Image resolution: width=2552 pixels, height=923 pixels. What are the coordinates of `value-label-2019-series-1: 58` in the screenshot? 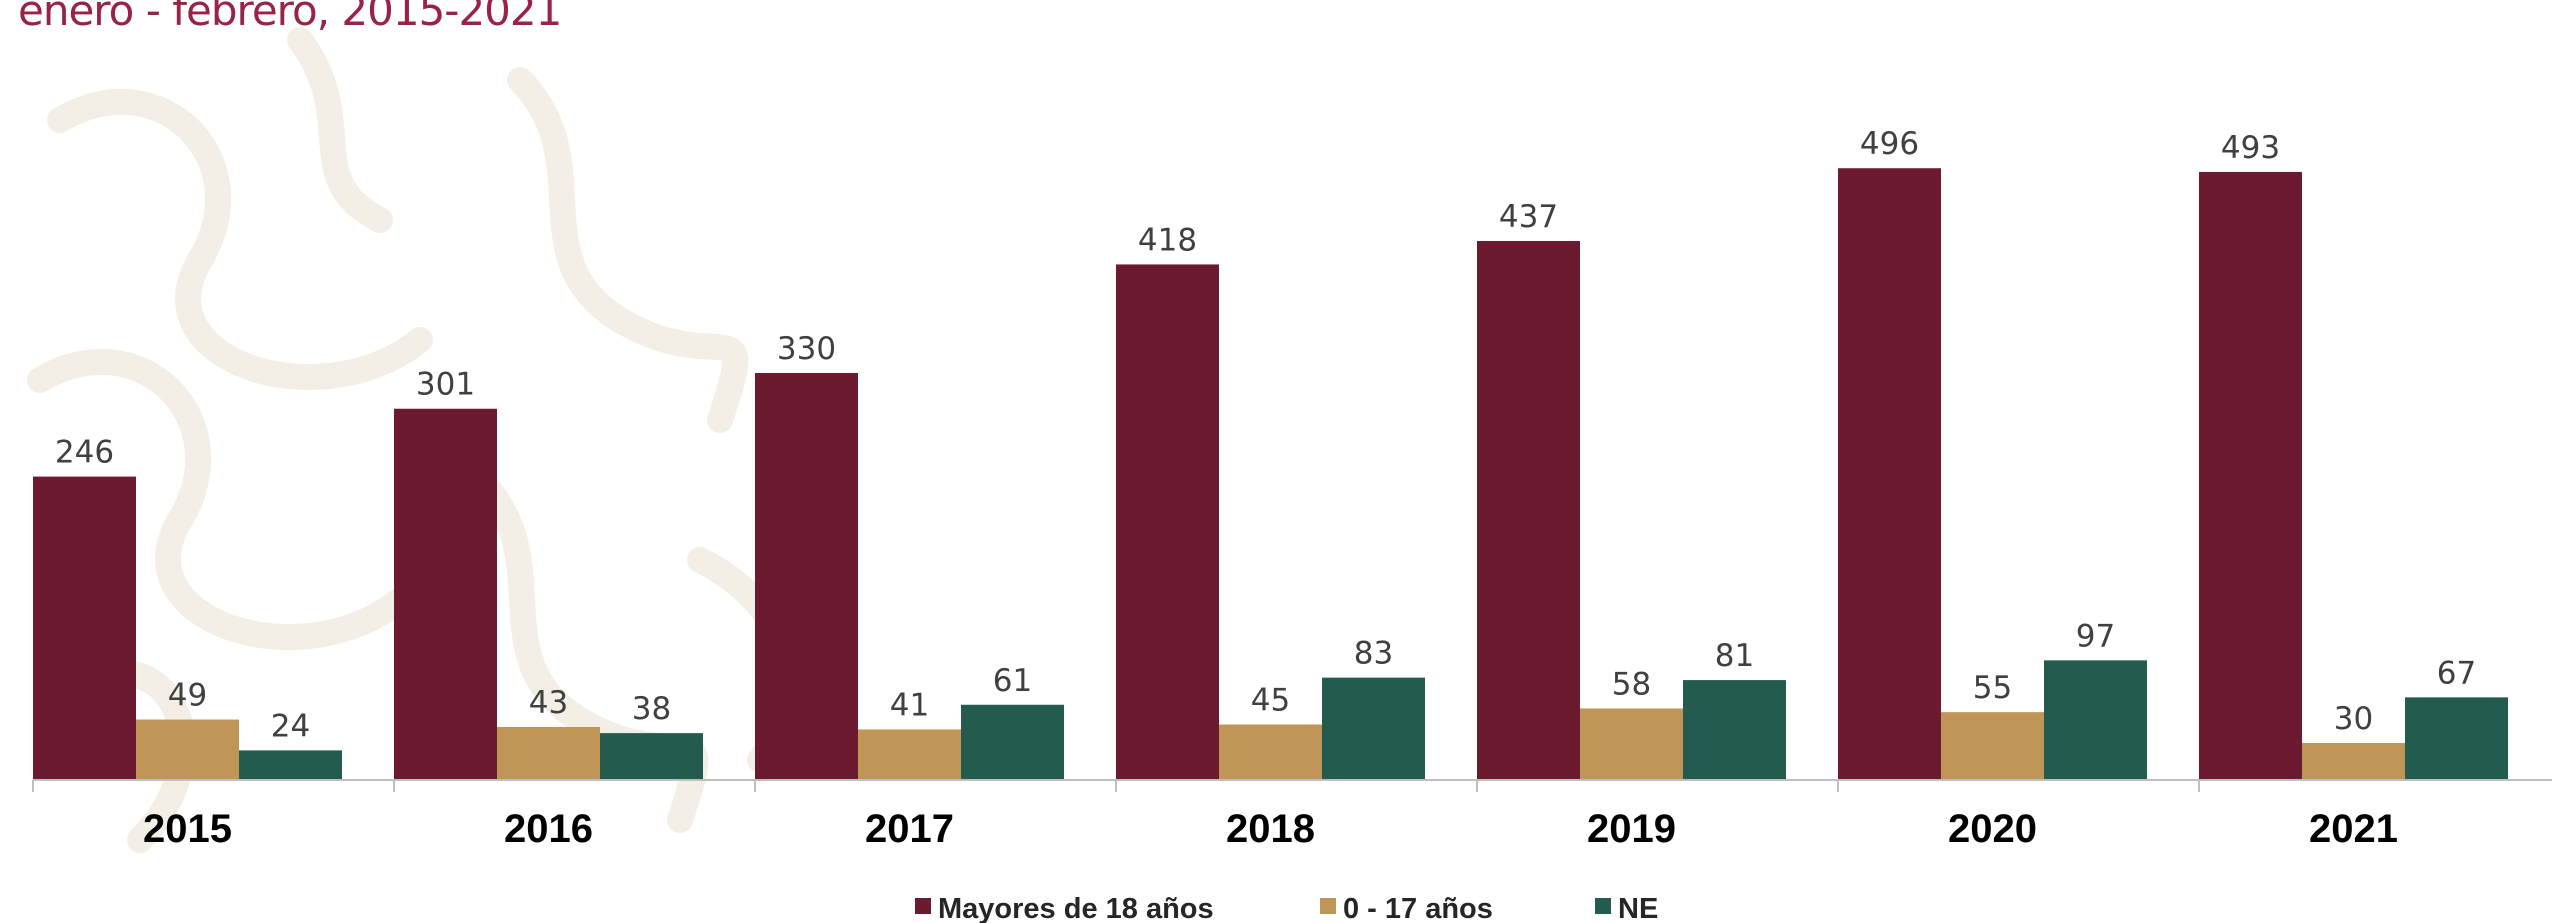 It's located at (1631, 684).